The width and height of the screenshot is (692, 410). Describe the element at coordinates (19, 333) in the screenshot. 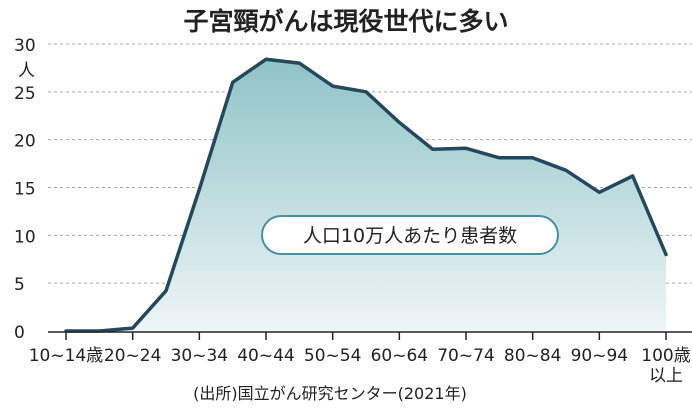

I see `y-tick-label: 0` at that location.